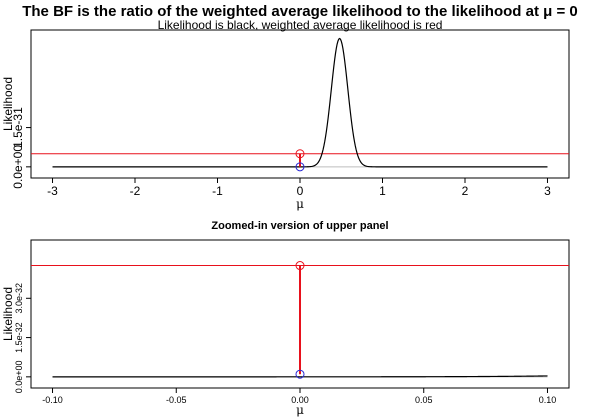 Image resolution: width=600 pixels, height=419 pixels. Describe the element at coordinates (300, 154) in the screenshot. I see `top-weighted-point` at that location.